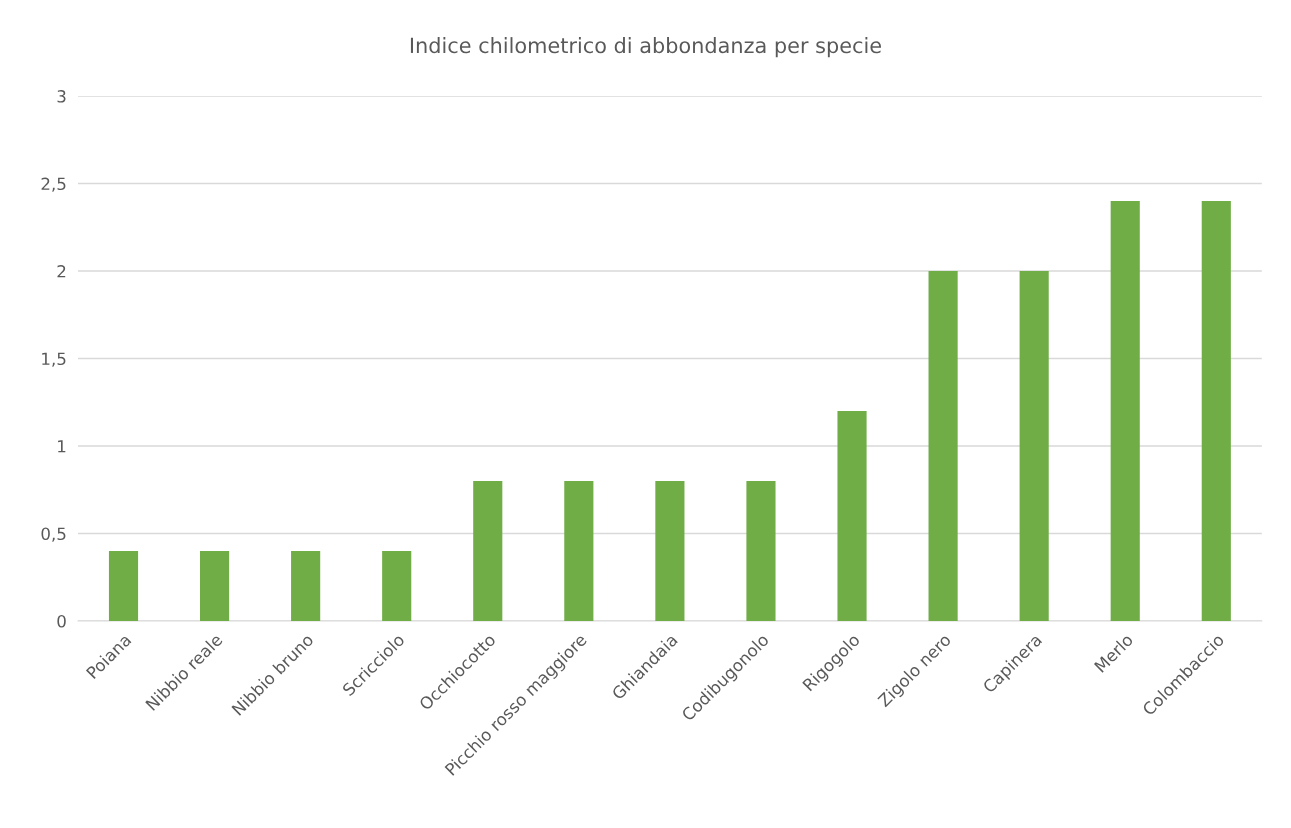 This screenshot has width=1291, height=828. I want to click on y-tick-label: 2,5, so click(53, 184).